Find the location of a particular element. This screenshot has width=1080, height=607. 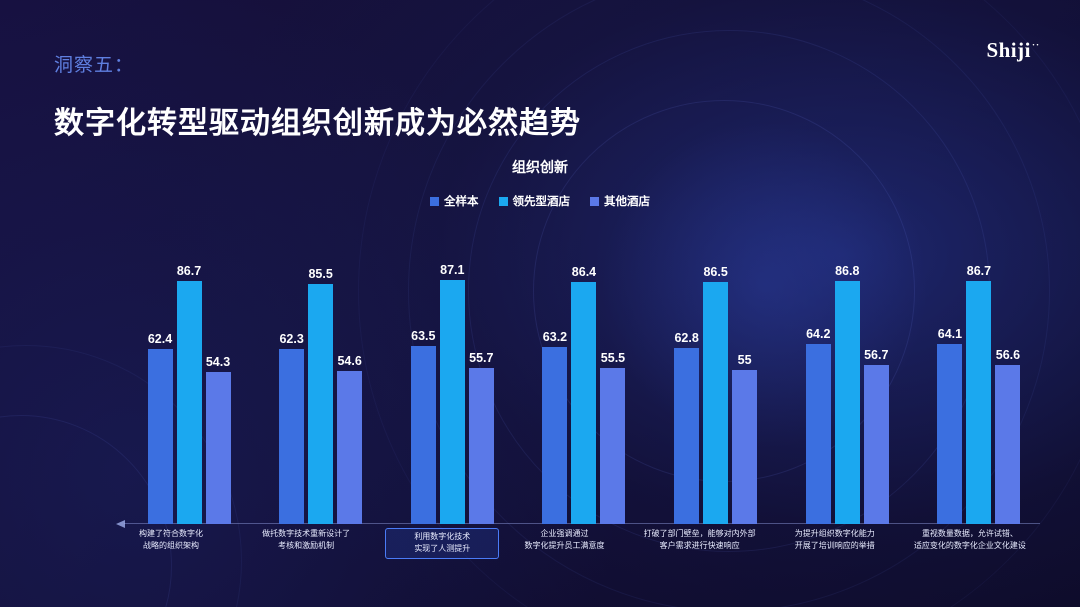

legend-swatch-leading is located at coordinates (503, 201).